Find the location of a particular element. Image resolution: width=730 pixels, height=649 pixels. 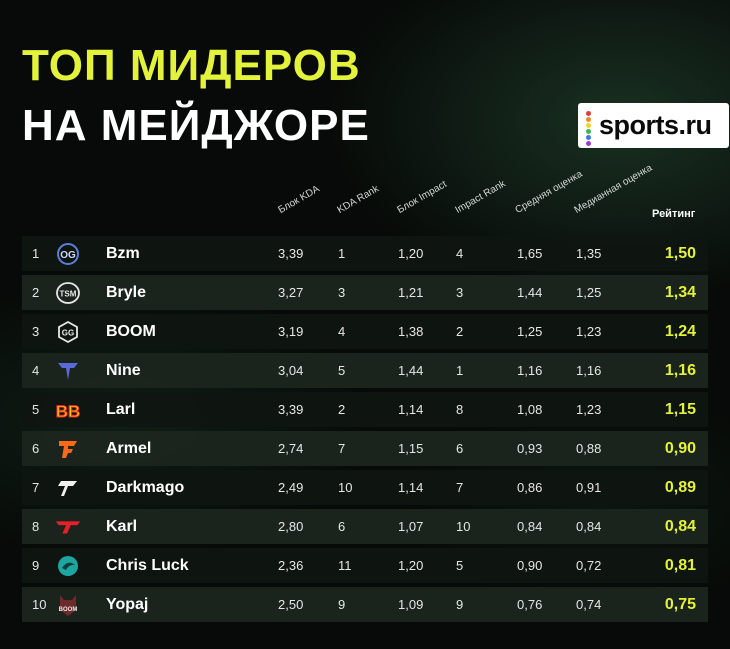

average-score-value: 1,08 is located at coordinates (530, 409).